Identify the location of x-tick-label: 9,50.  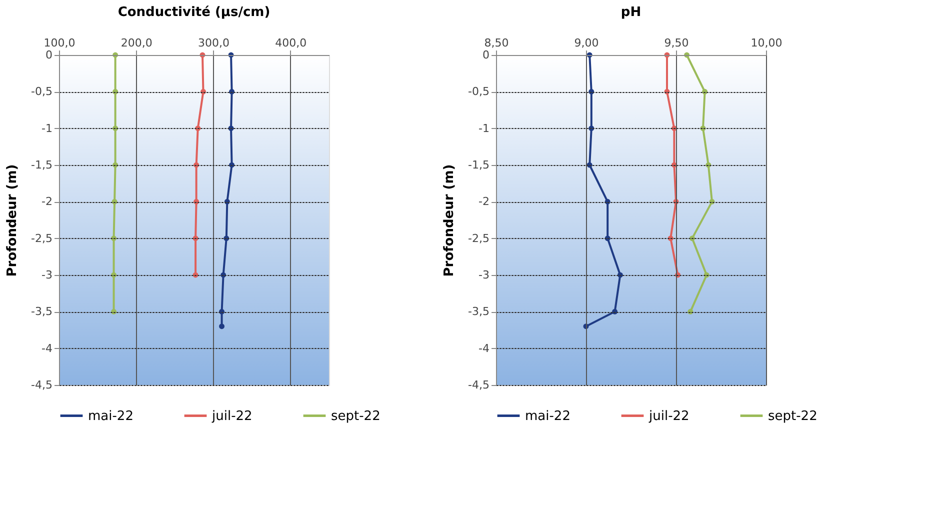
(676, 43).